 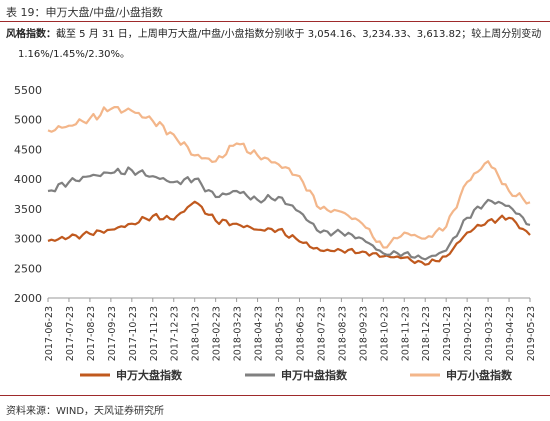 I want to click on legend-label-3: 申万小盘指数, so click(x=479, y=375).